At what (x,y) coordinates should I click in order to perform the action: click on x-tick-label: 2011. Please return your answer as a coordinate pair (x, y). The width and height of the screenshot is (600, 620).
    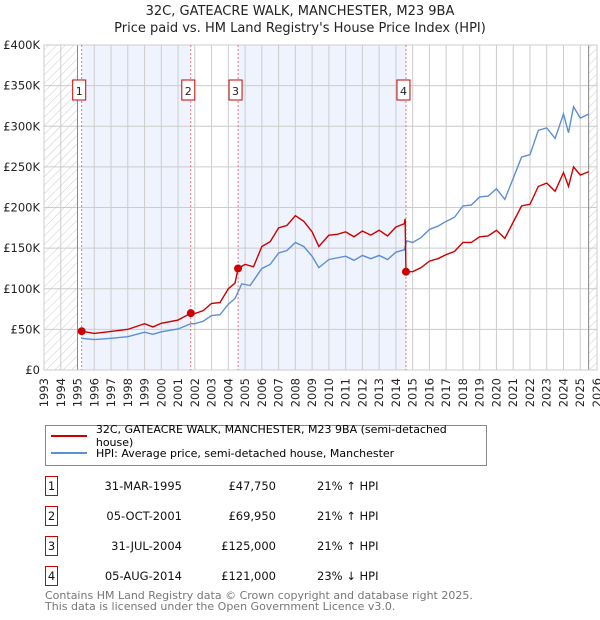
    Looking at the image, I should click on (346, 392).